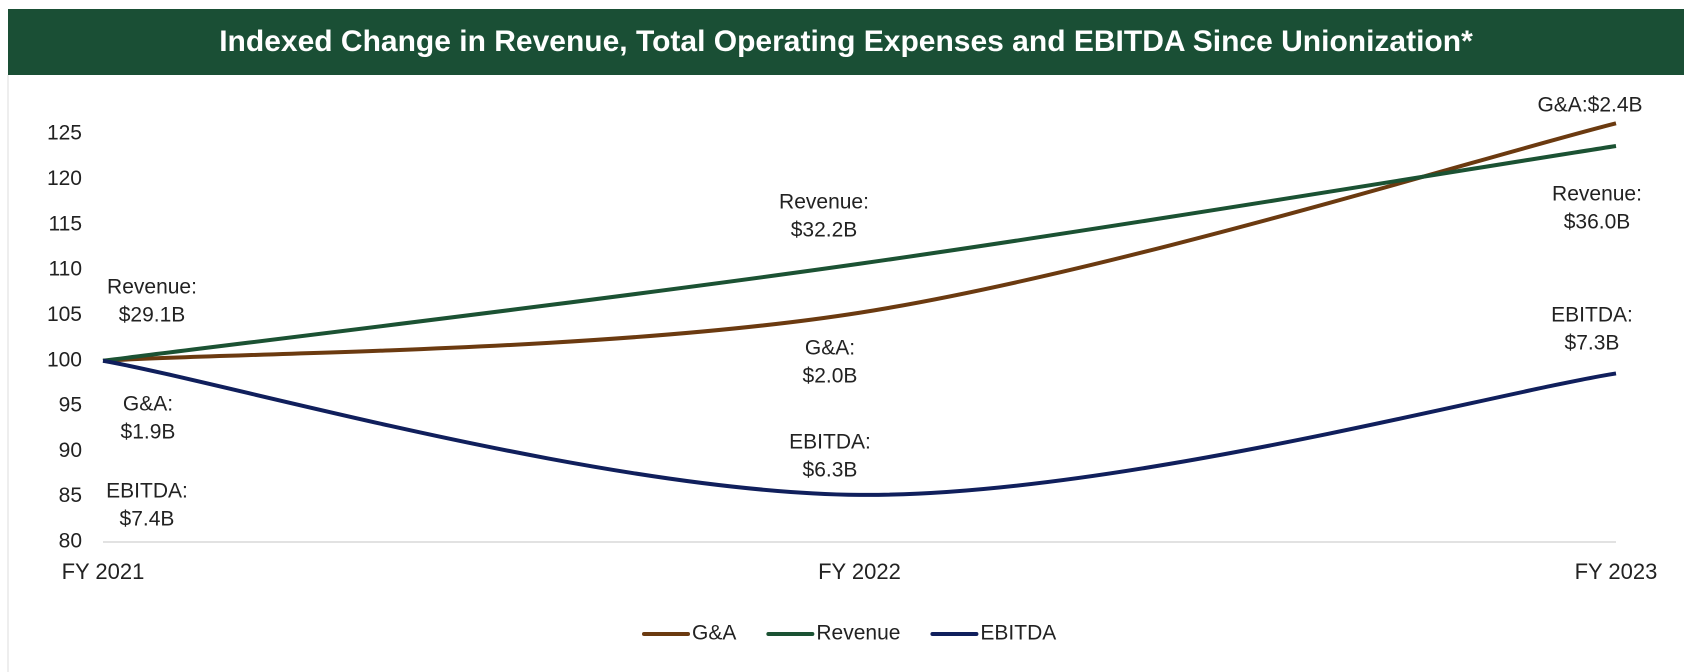 The image size is (1684, 672). I want to click on annotation: G&A:$2.4B, so click(1589, 105).